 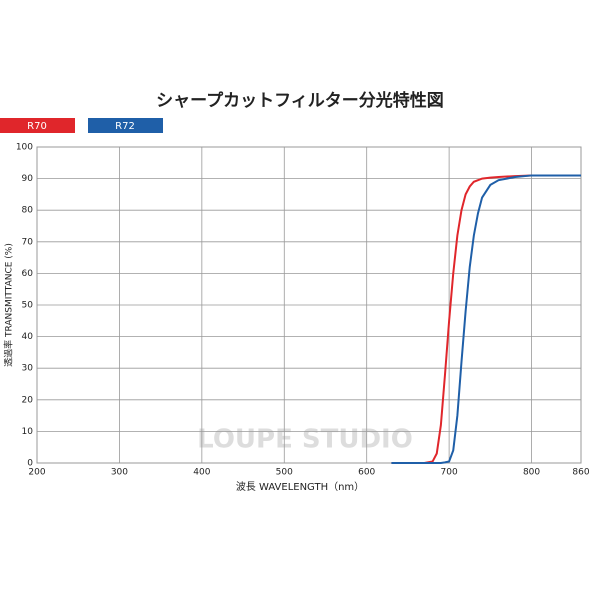 What do you see at coordinates (30, 464) in the screenshot?
I see `y-tick-label: 0` at bounding box center [30, 464].